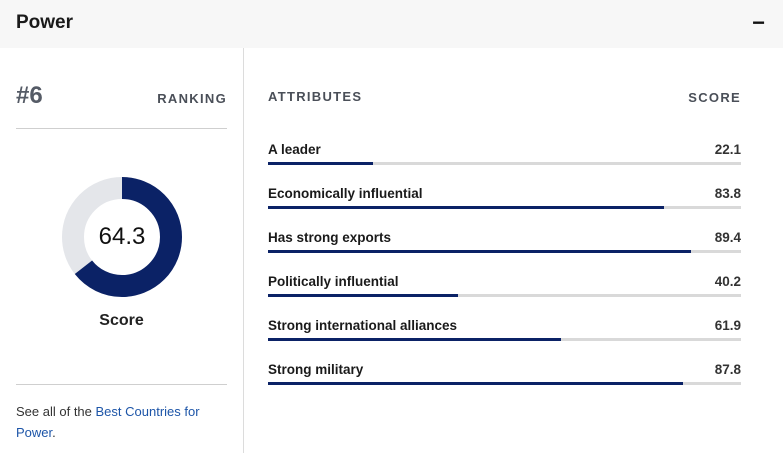 This screenshot has height=453, width=783. What do you see at coordinates (121, 384) in the screenshot?
I see `see-all-divider` at bounding box center [121, 384].